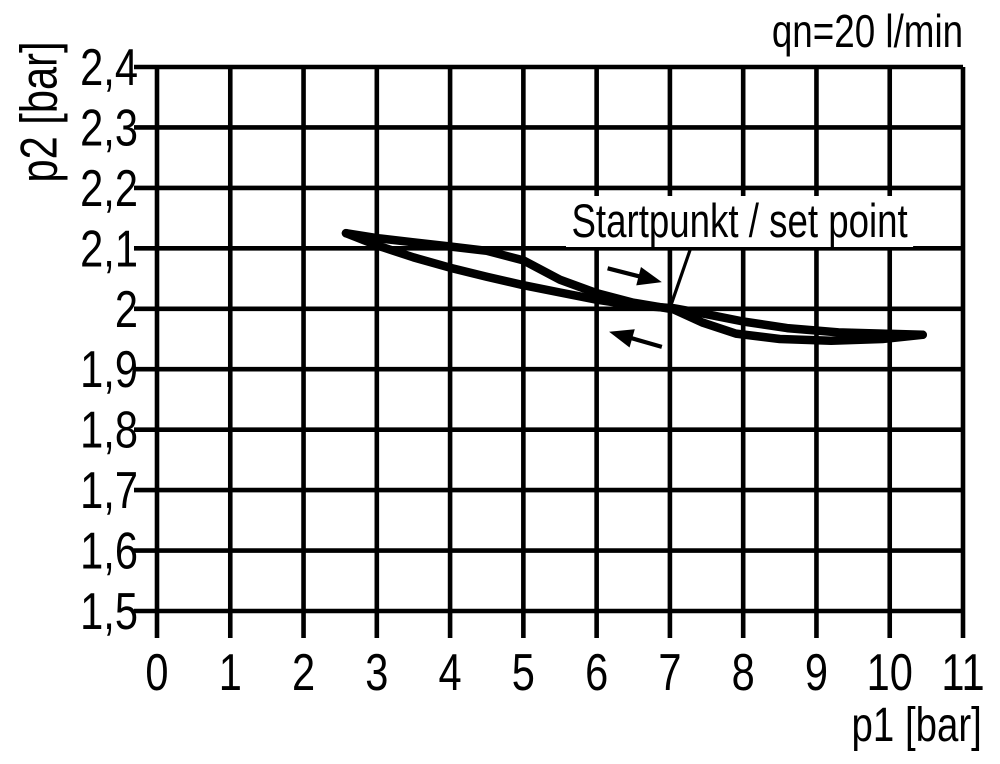  I want to click on y-tick-label-2,3: 2,3, so click(109, 127).